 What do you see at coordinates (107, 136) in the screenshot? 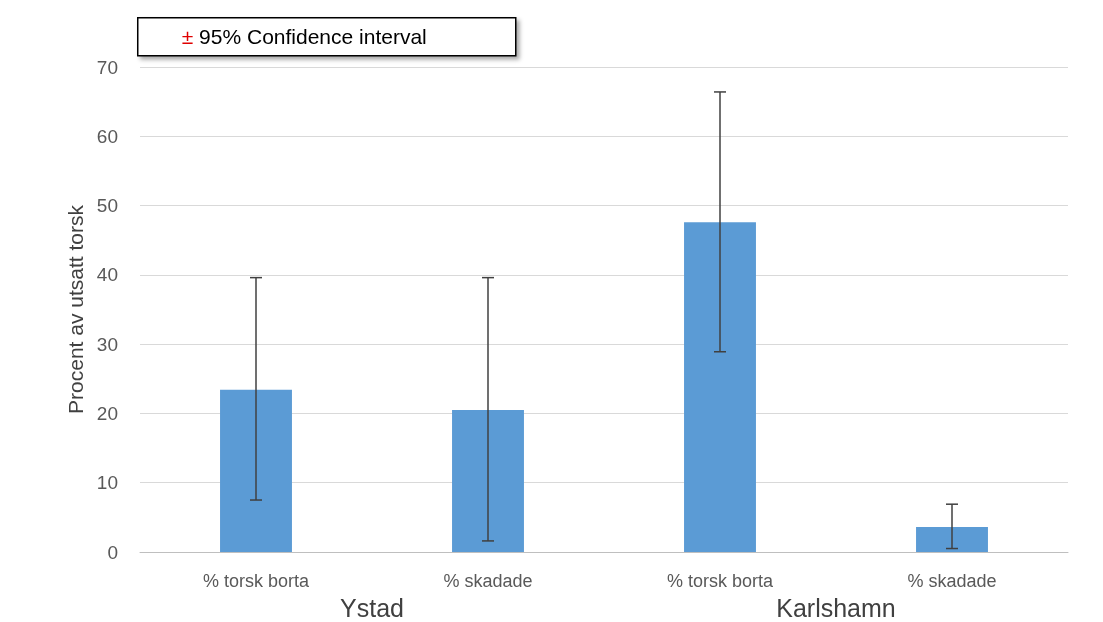
I see `y-tick-label: 60` at bounding box center [107, 136].